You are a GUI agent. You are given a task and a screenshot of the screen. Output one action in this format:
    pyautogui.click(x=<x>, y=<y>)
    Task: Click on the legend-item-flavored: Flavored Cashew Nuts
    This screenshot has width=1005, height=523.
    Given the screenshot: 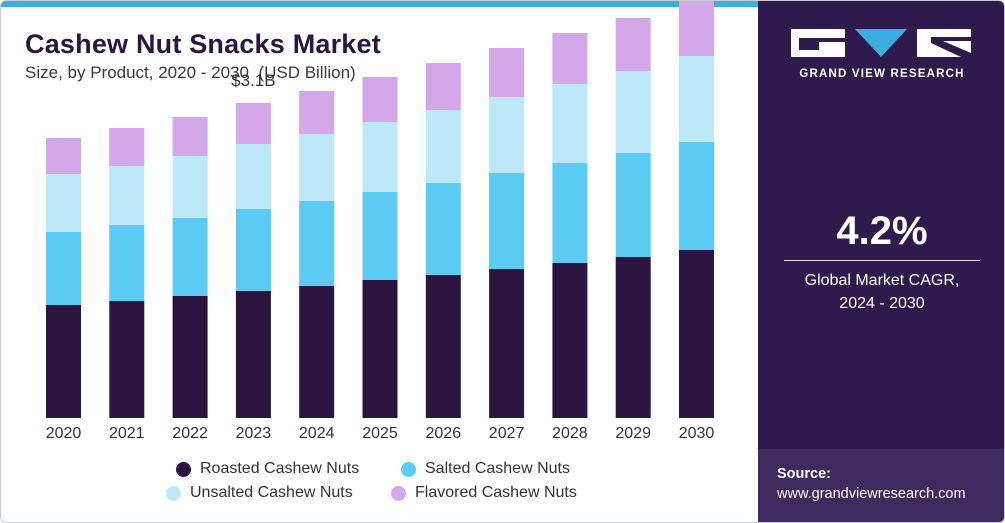 What is the action you would take?
    pyautogui.click(x=484, y=493)
    